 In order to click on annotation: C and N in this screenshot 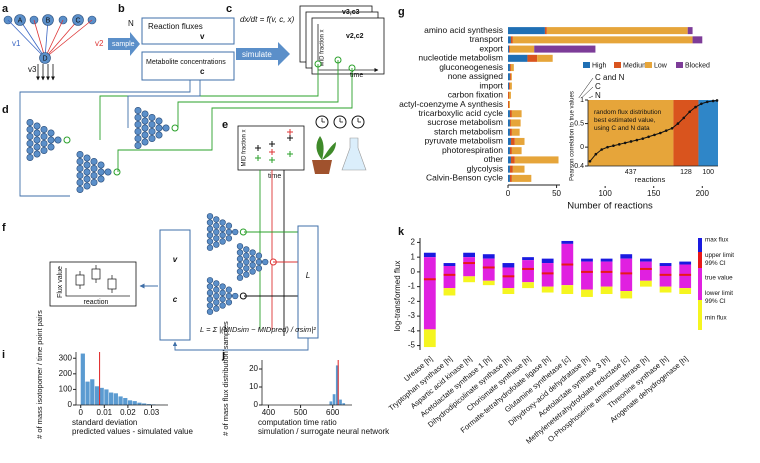, I will do `click(610, 77)`.